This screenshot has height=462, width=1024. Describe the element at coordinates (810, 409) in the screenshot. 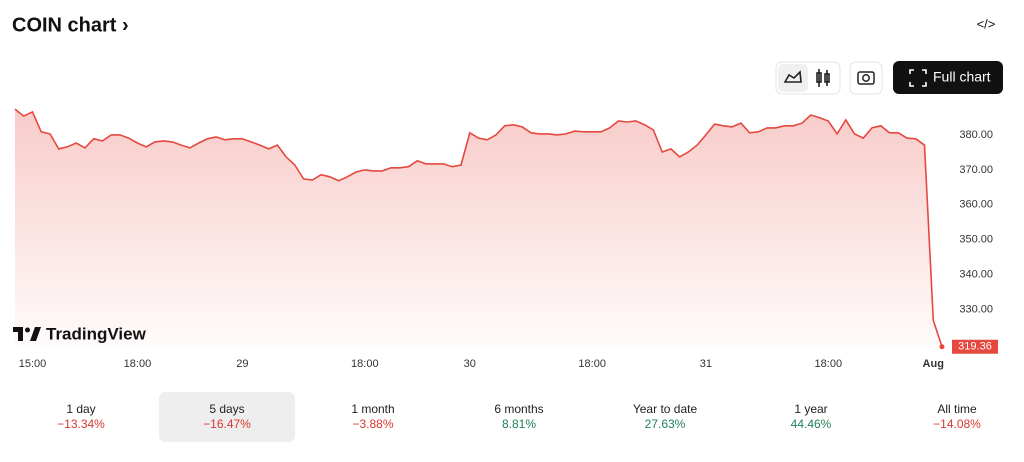

I see `period-label: 1 year` at that location.